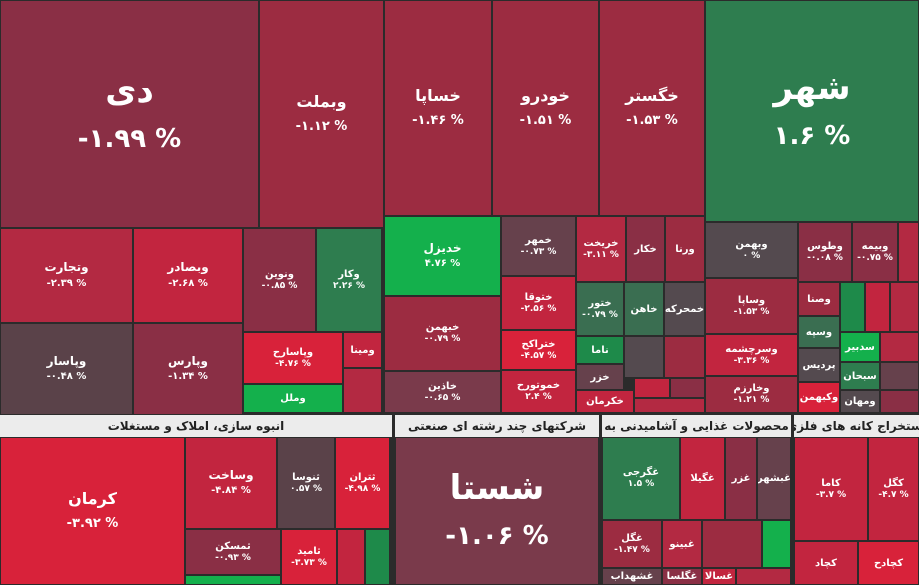 The width and height of the screenshot is (919, 585). Describe the element at coordinates (826, 563) in the screenshot. I see `treemap-tile-kechad: کچاد` at that location.